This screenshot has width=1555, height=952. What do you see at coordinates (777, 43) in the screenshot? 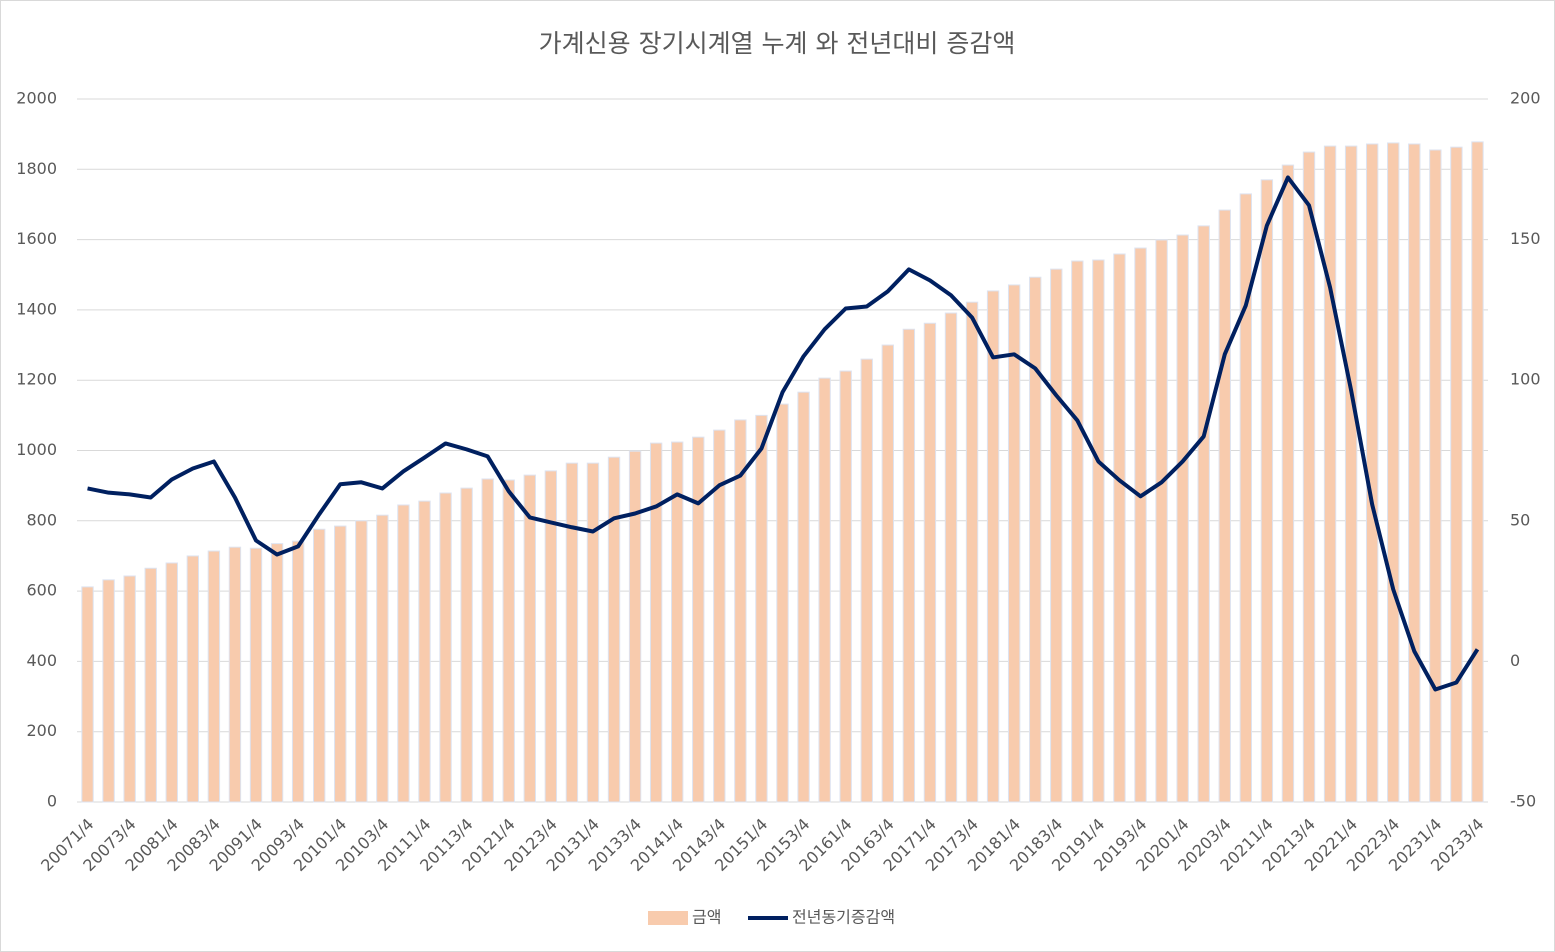
I see `chart-title: 가계신용 장기시계열 누계 와 전년대비 증감액` at bounding box center [777, 43].